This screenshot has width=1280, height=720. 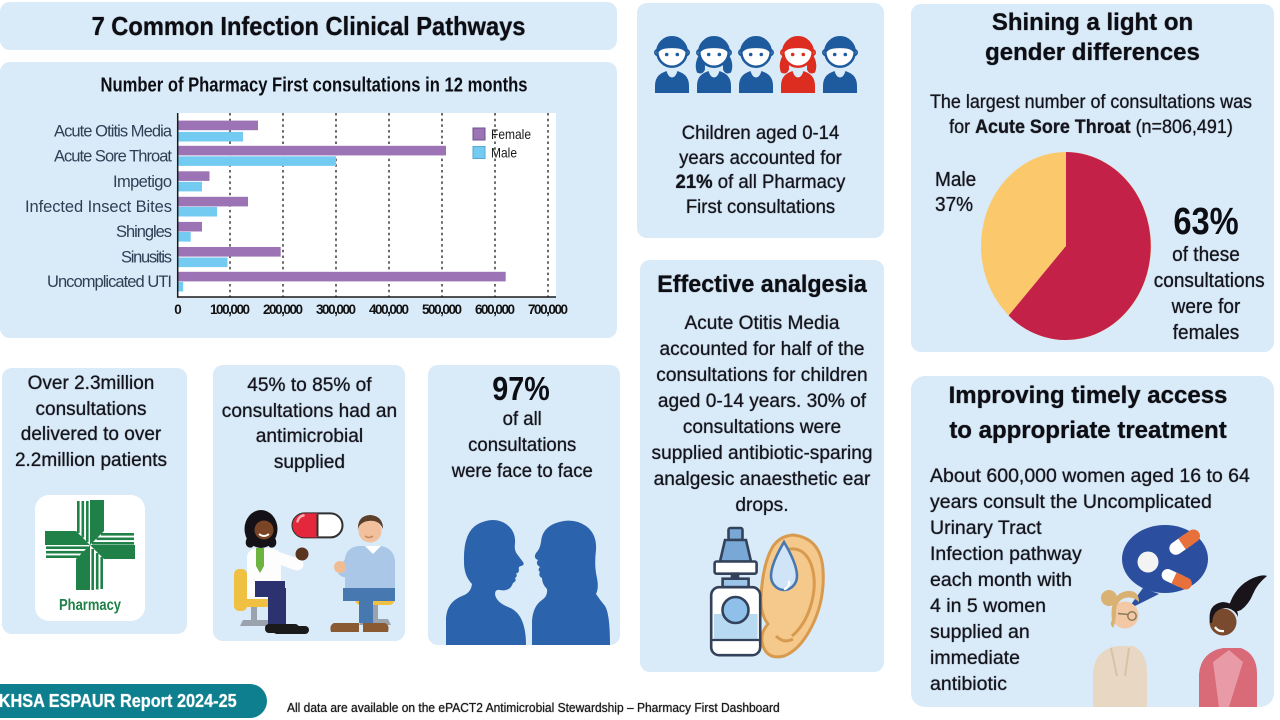 I want to click on svg-text: Pharmacy, so click(x=90, y=605).